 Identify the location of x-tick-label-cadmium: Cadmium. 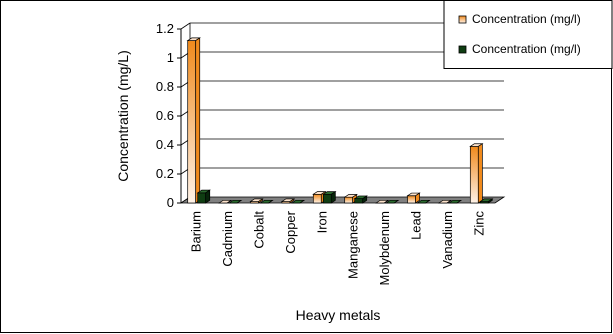
(227, 239).